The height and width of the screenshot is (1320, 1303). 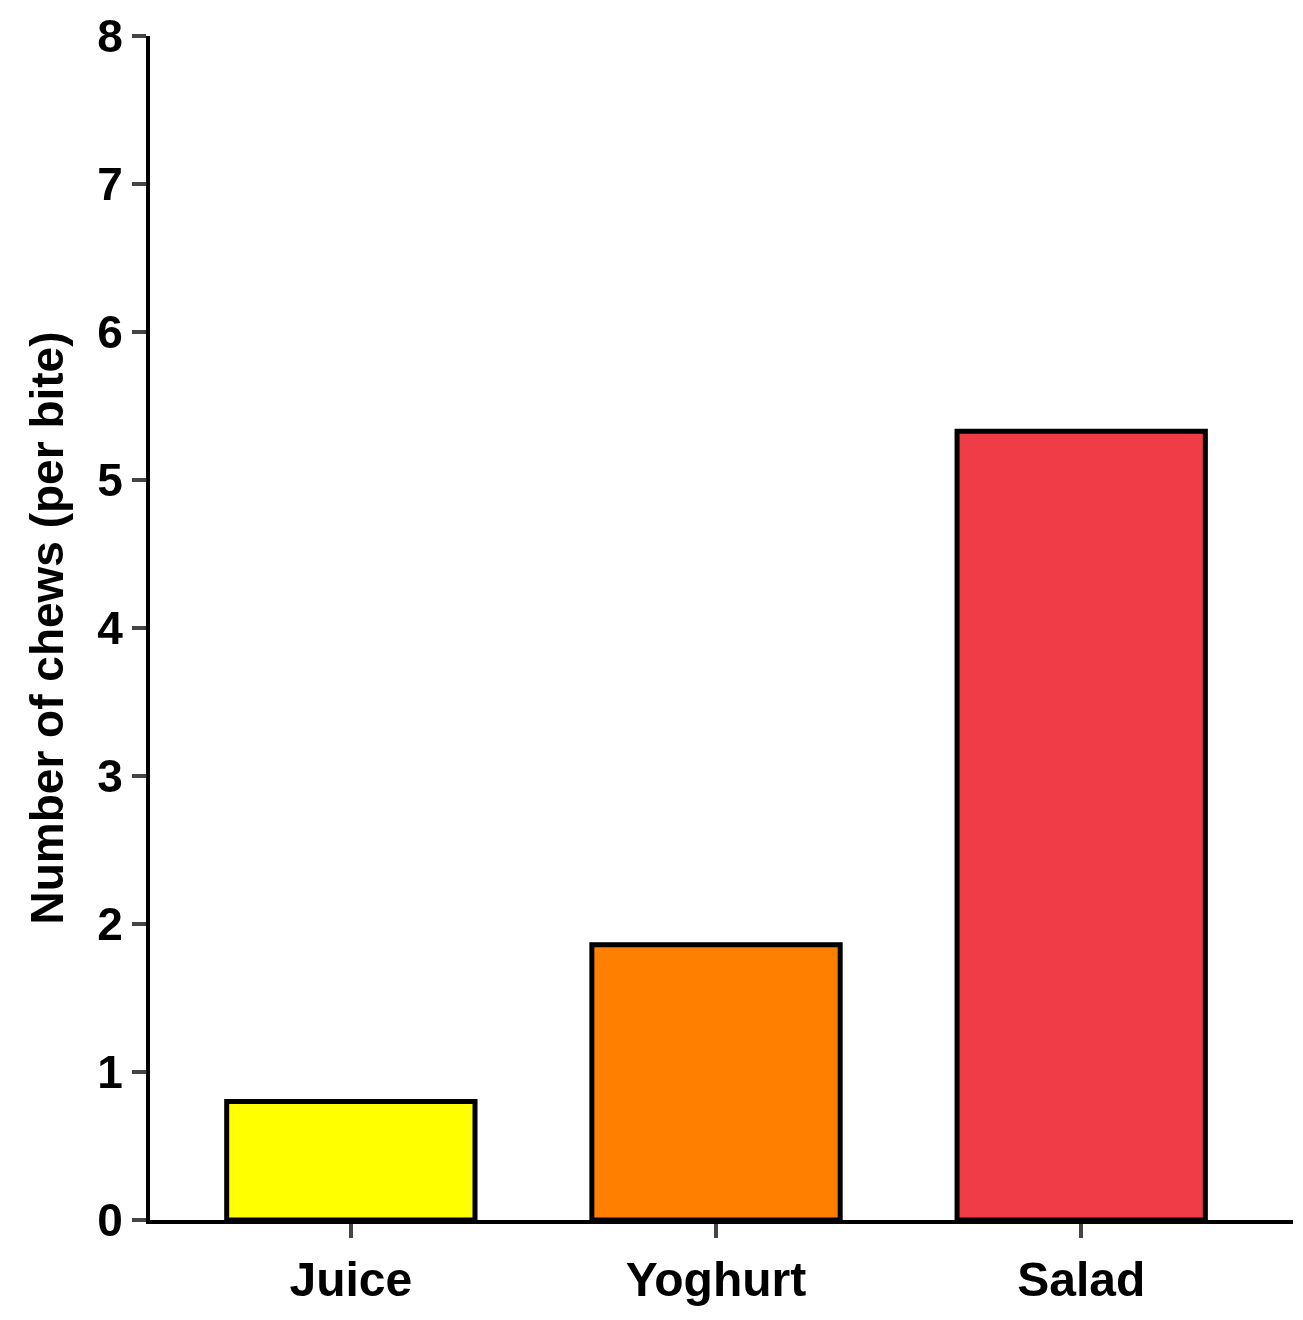 I want to click on y-tick-label: 7, so click(x=110, y=184).